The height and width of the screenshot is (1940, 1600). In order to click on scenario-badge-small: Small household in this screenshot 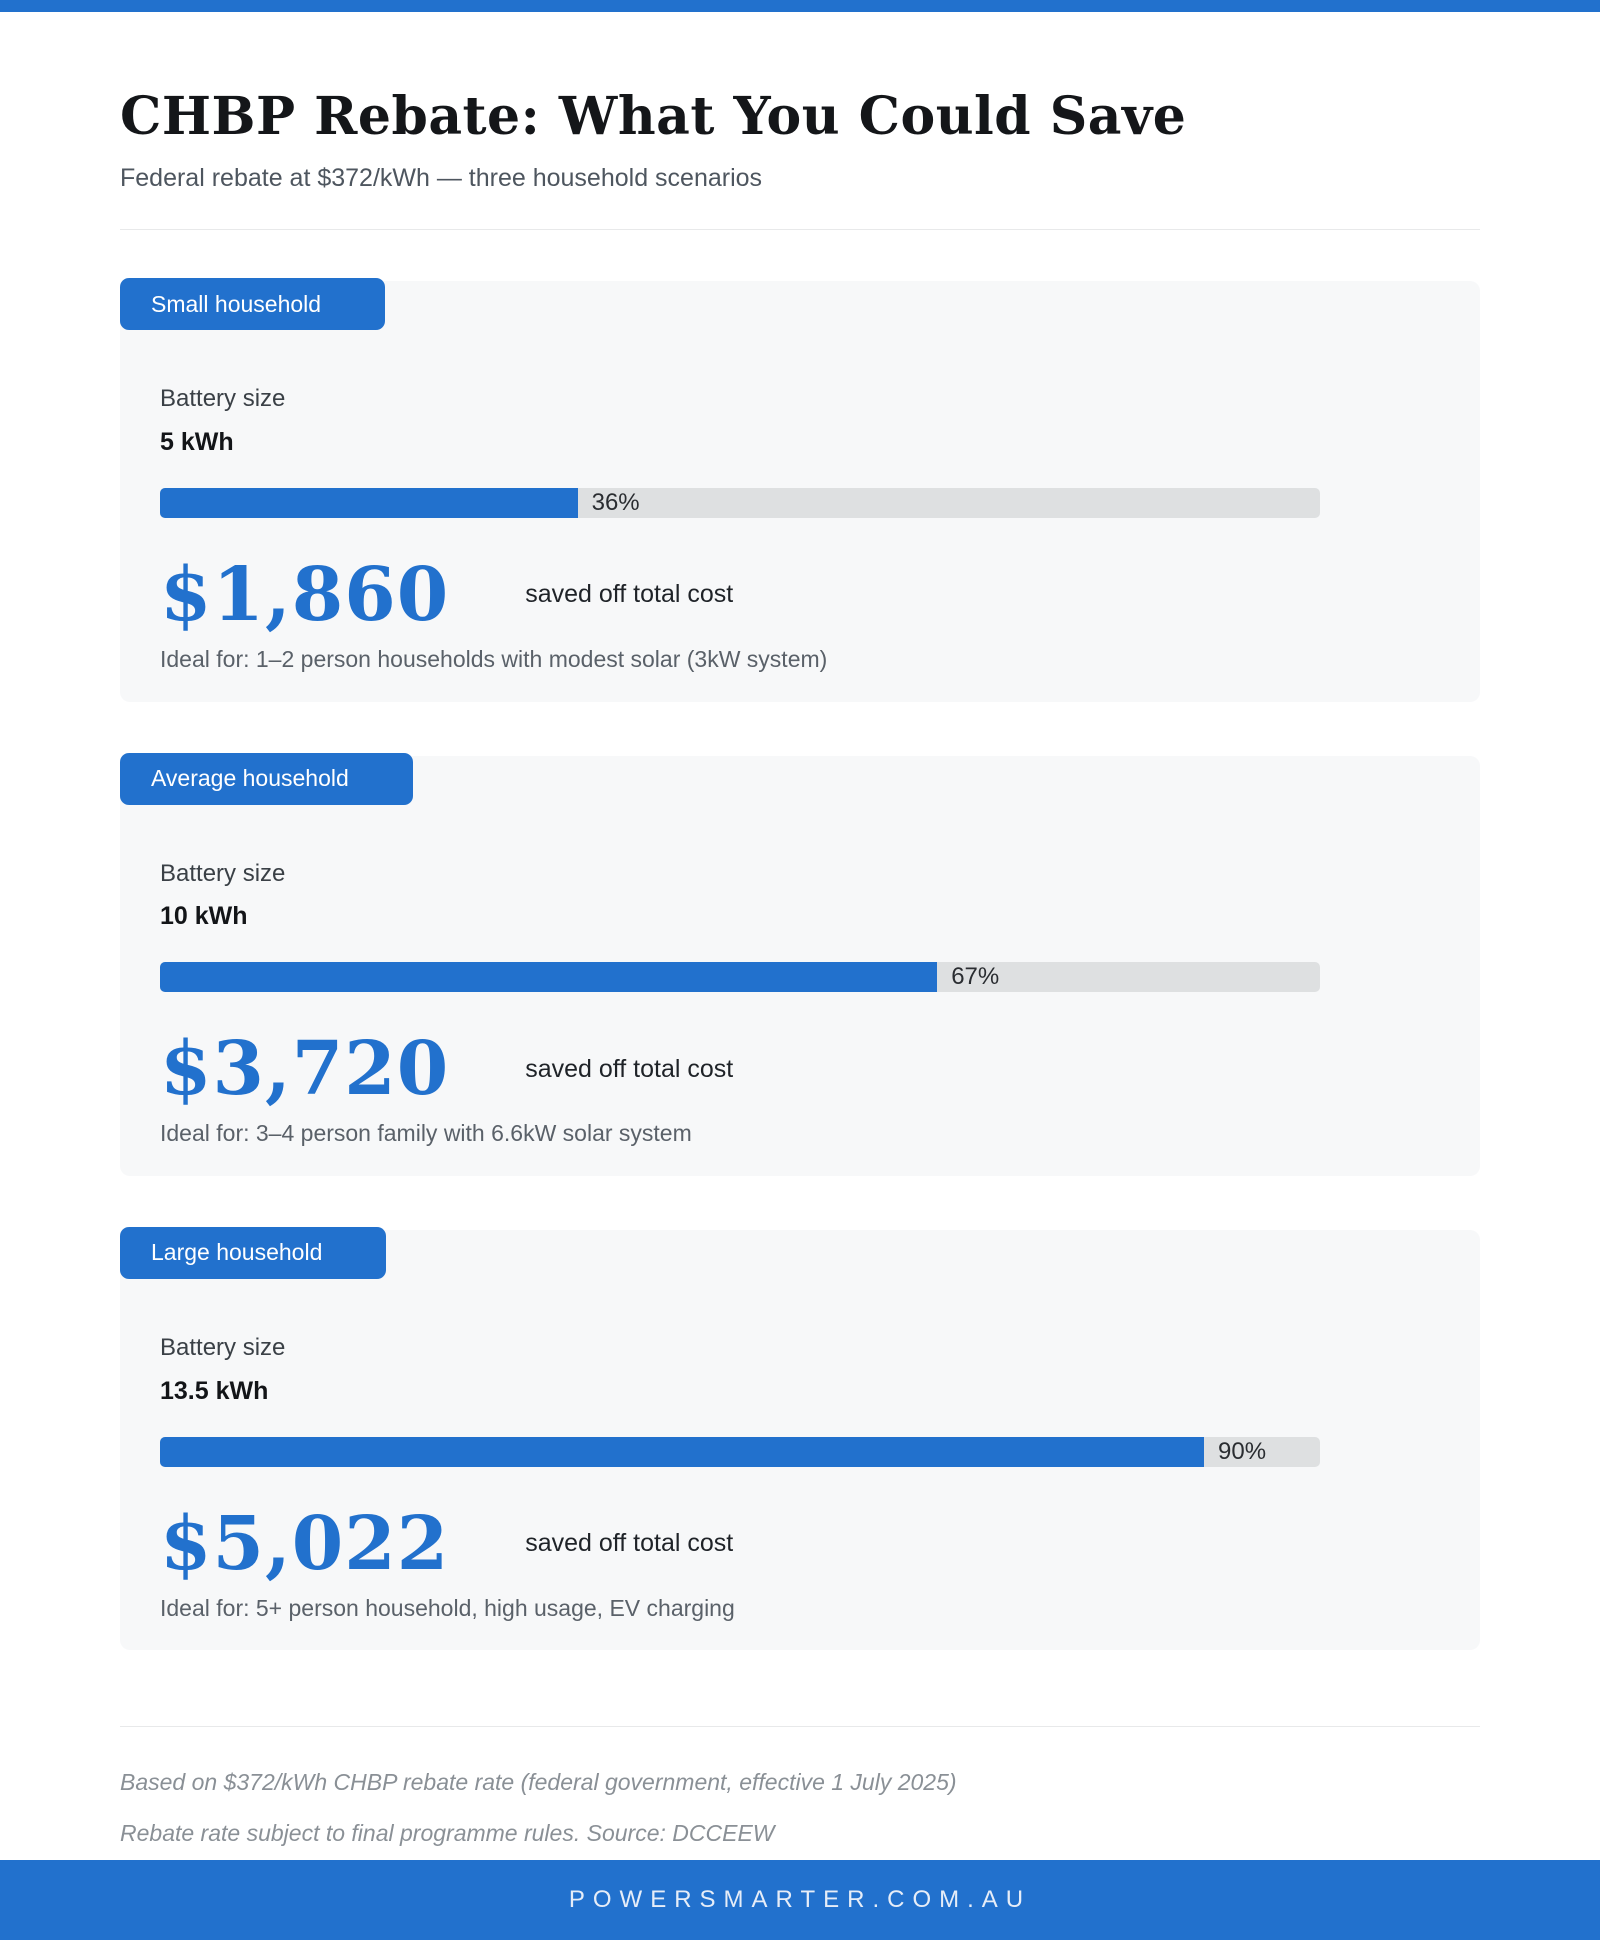, I will do `click(253, 304)`.